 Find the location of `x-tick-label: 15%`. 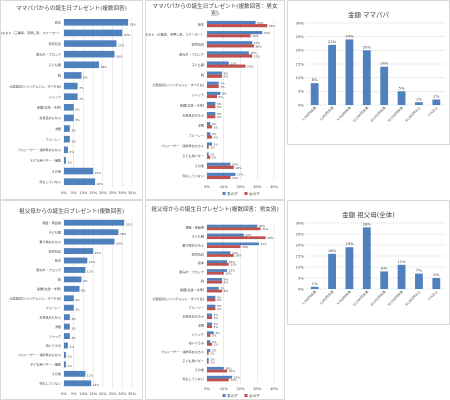

x-tick-label: 15% is located at coordinates (93, 394).